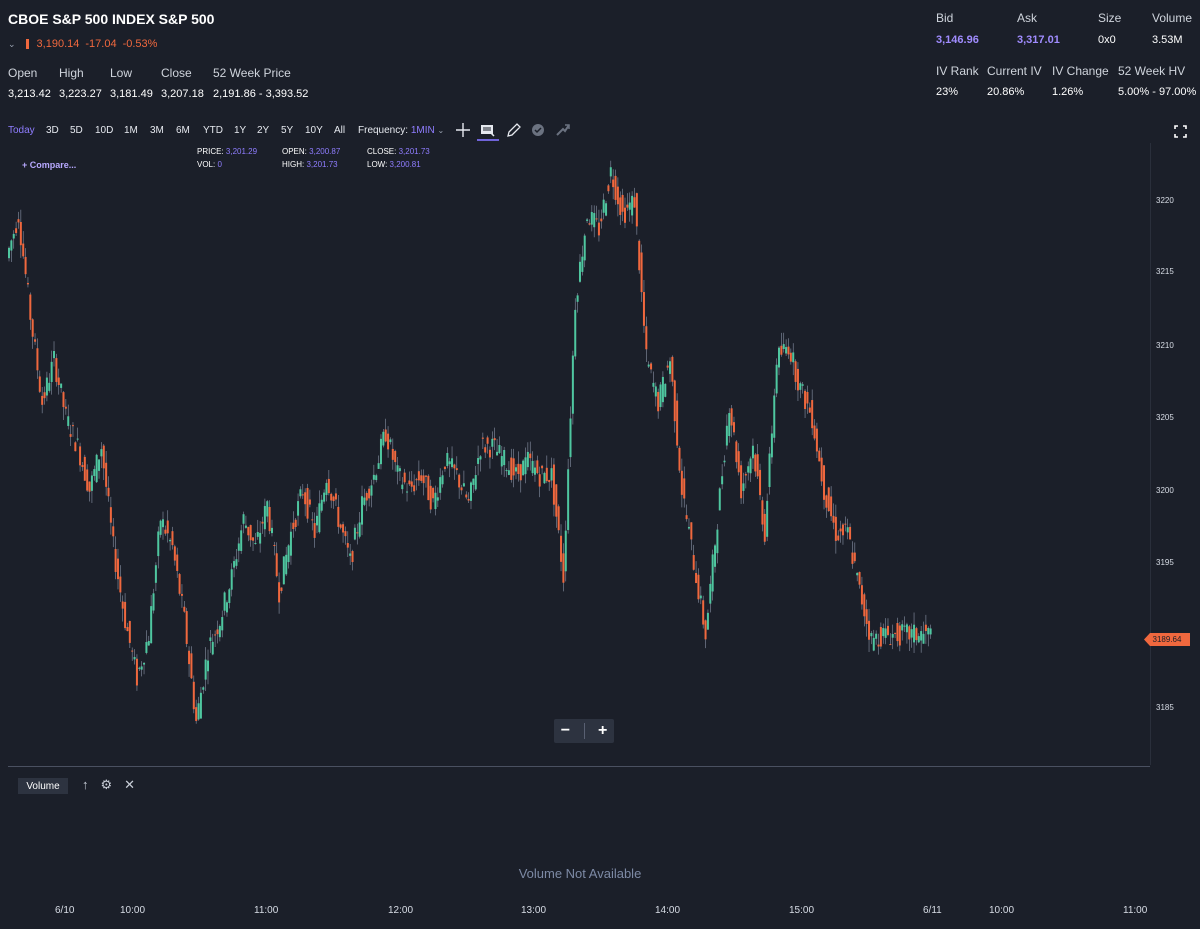 The image size is (1200, 929). Describe the element at coordinates (563, 130) in the screenshot. I see `share-icon` at that location.